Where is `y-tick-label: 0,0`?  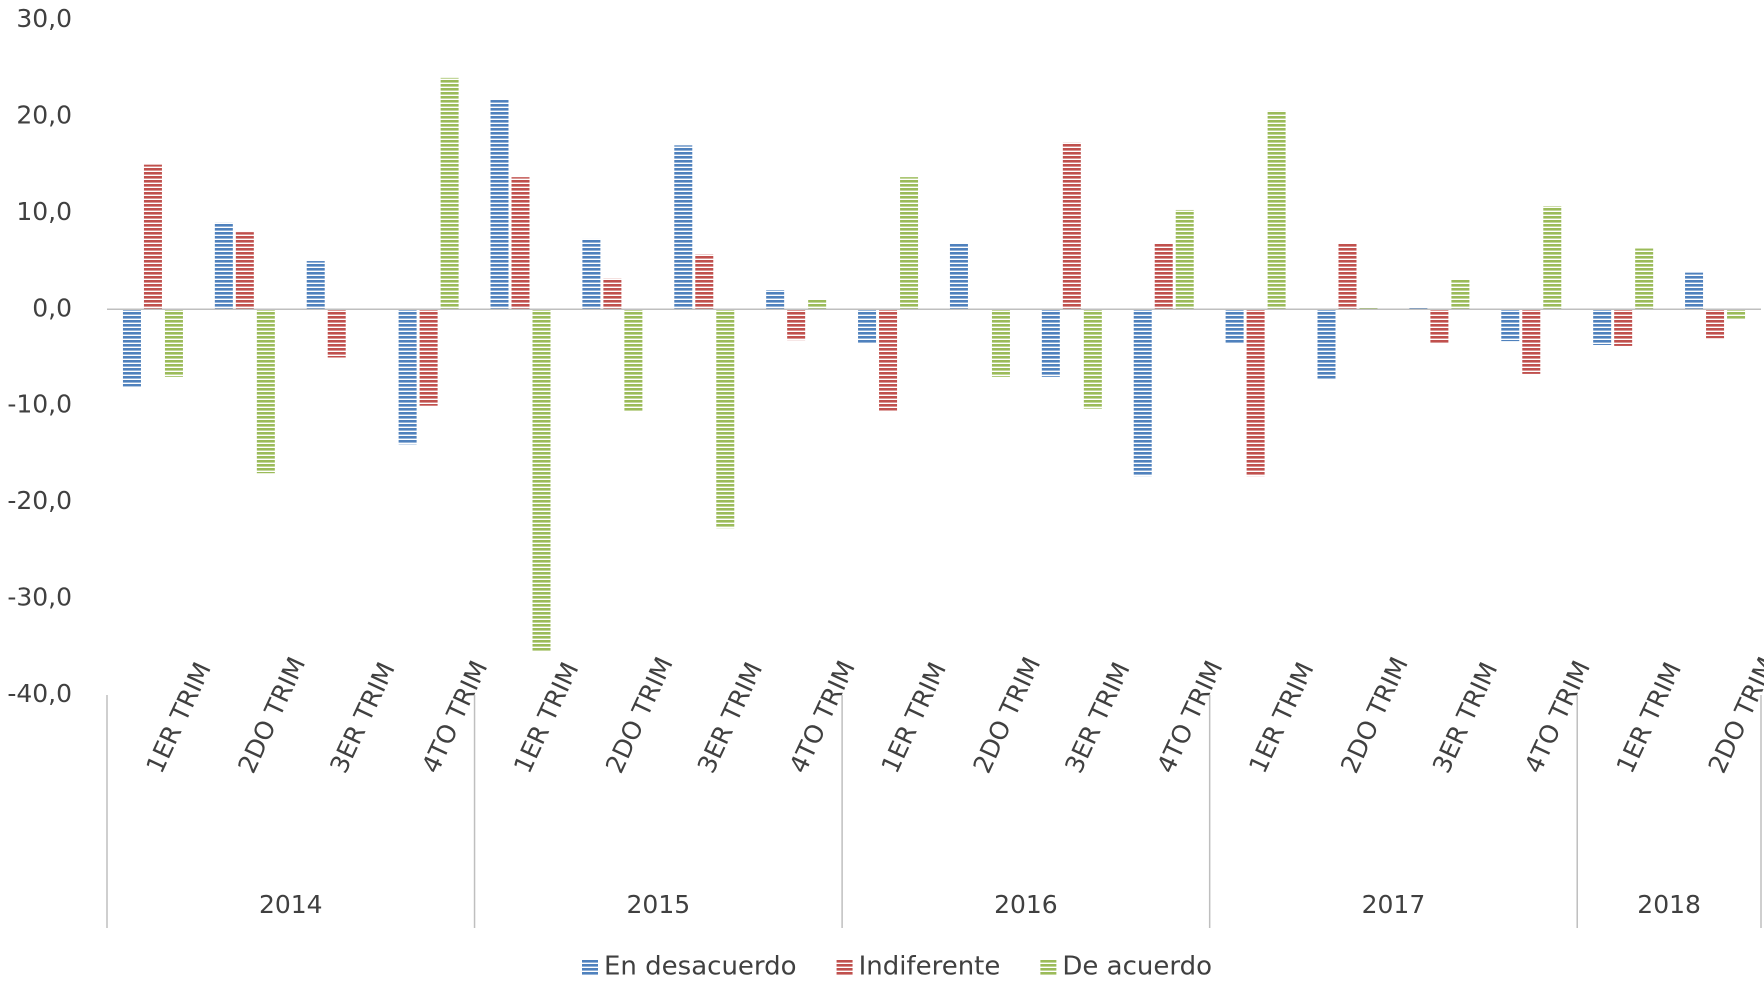
y-tick-label: 0,0 is located at coordinates (52, 307).